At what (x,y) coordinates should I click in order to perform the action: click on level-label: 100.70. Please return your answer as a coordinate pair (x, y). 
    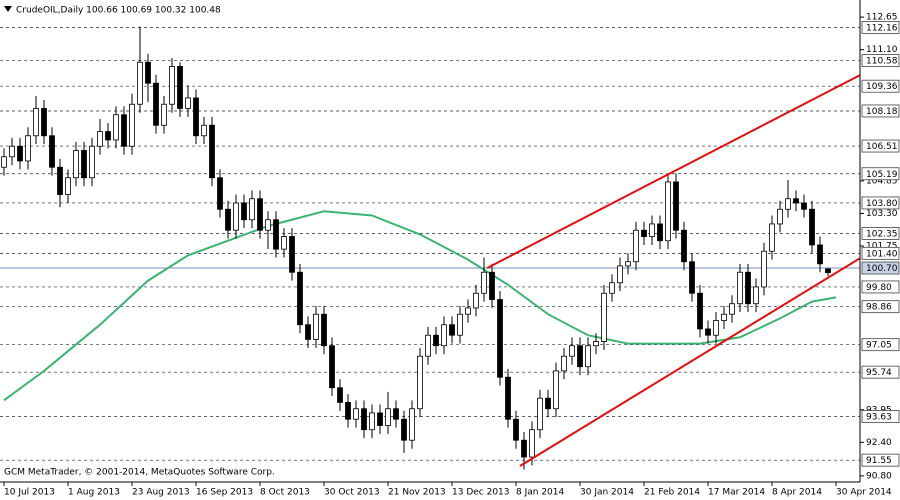
    Looking at the image, I should click on (882, 269).